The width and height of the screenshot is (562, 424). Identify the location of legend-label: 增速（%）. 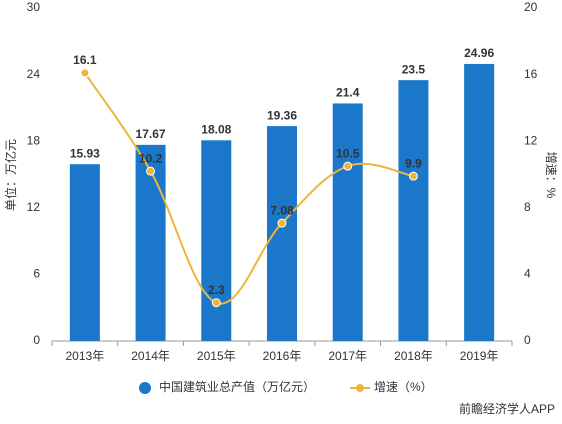
(403, 387).